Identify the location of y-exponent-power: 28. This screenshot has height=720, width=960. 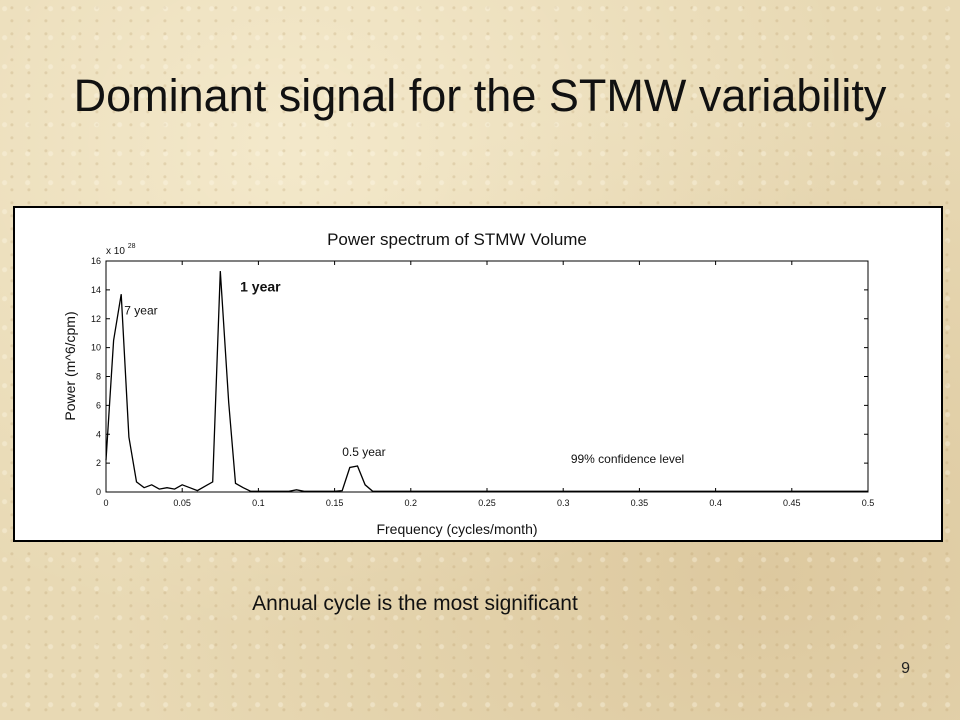
(132, 246).